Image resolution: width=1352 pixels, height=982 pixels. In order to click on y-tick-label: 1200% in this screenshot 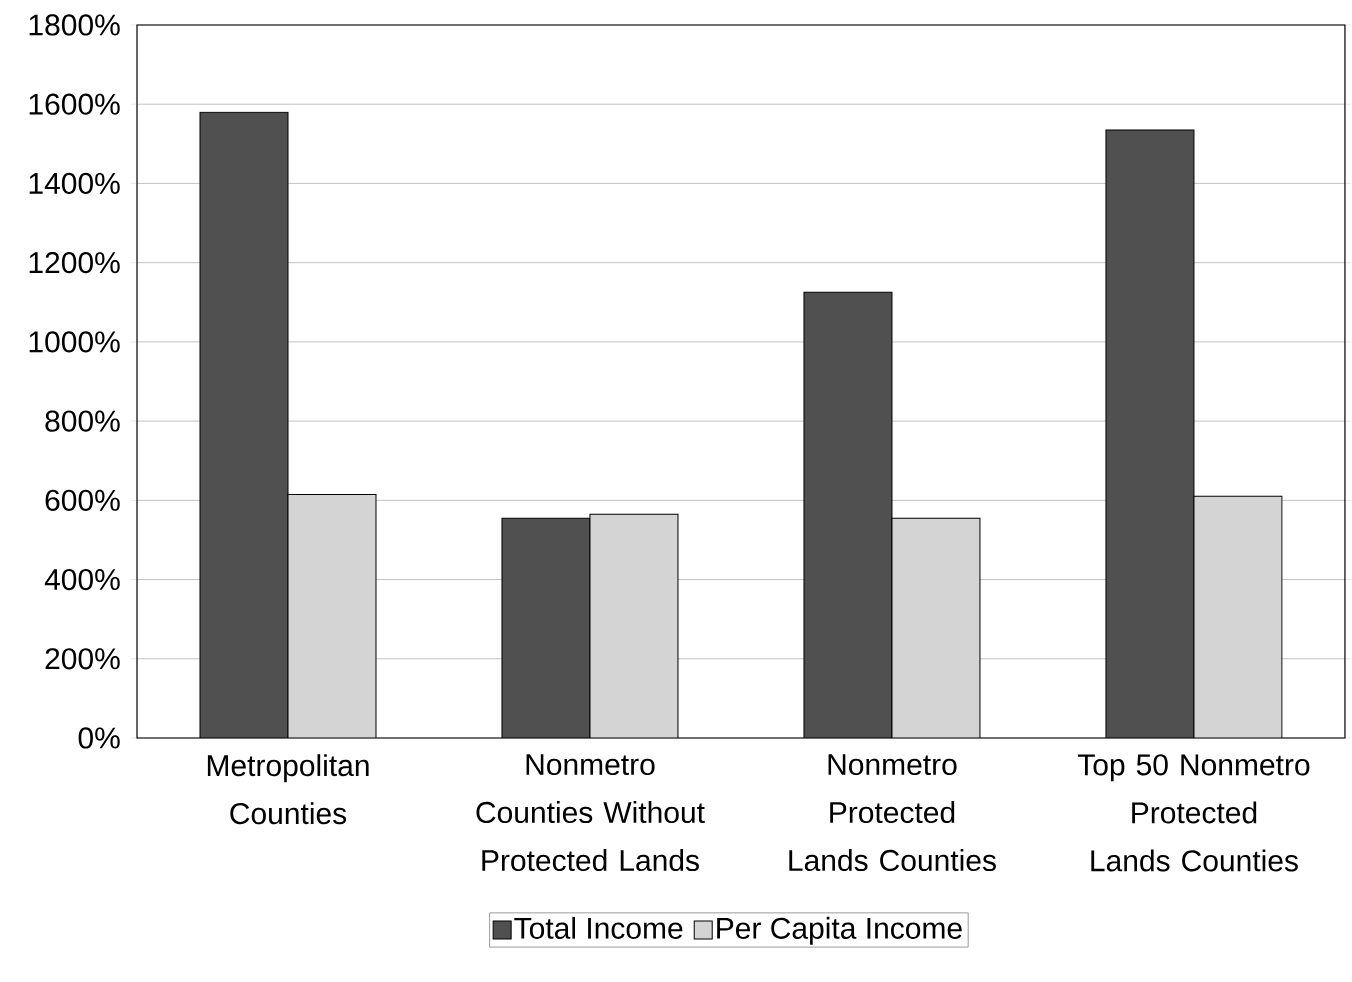, I will do `click(74, 263)`.